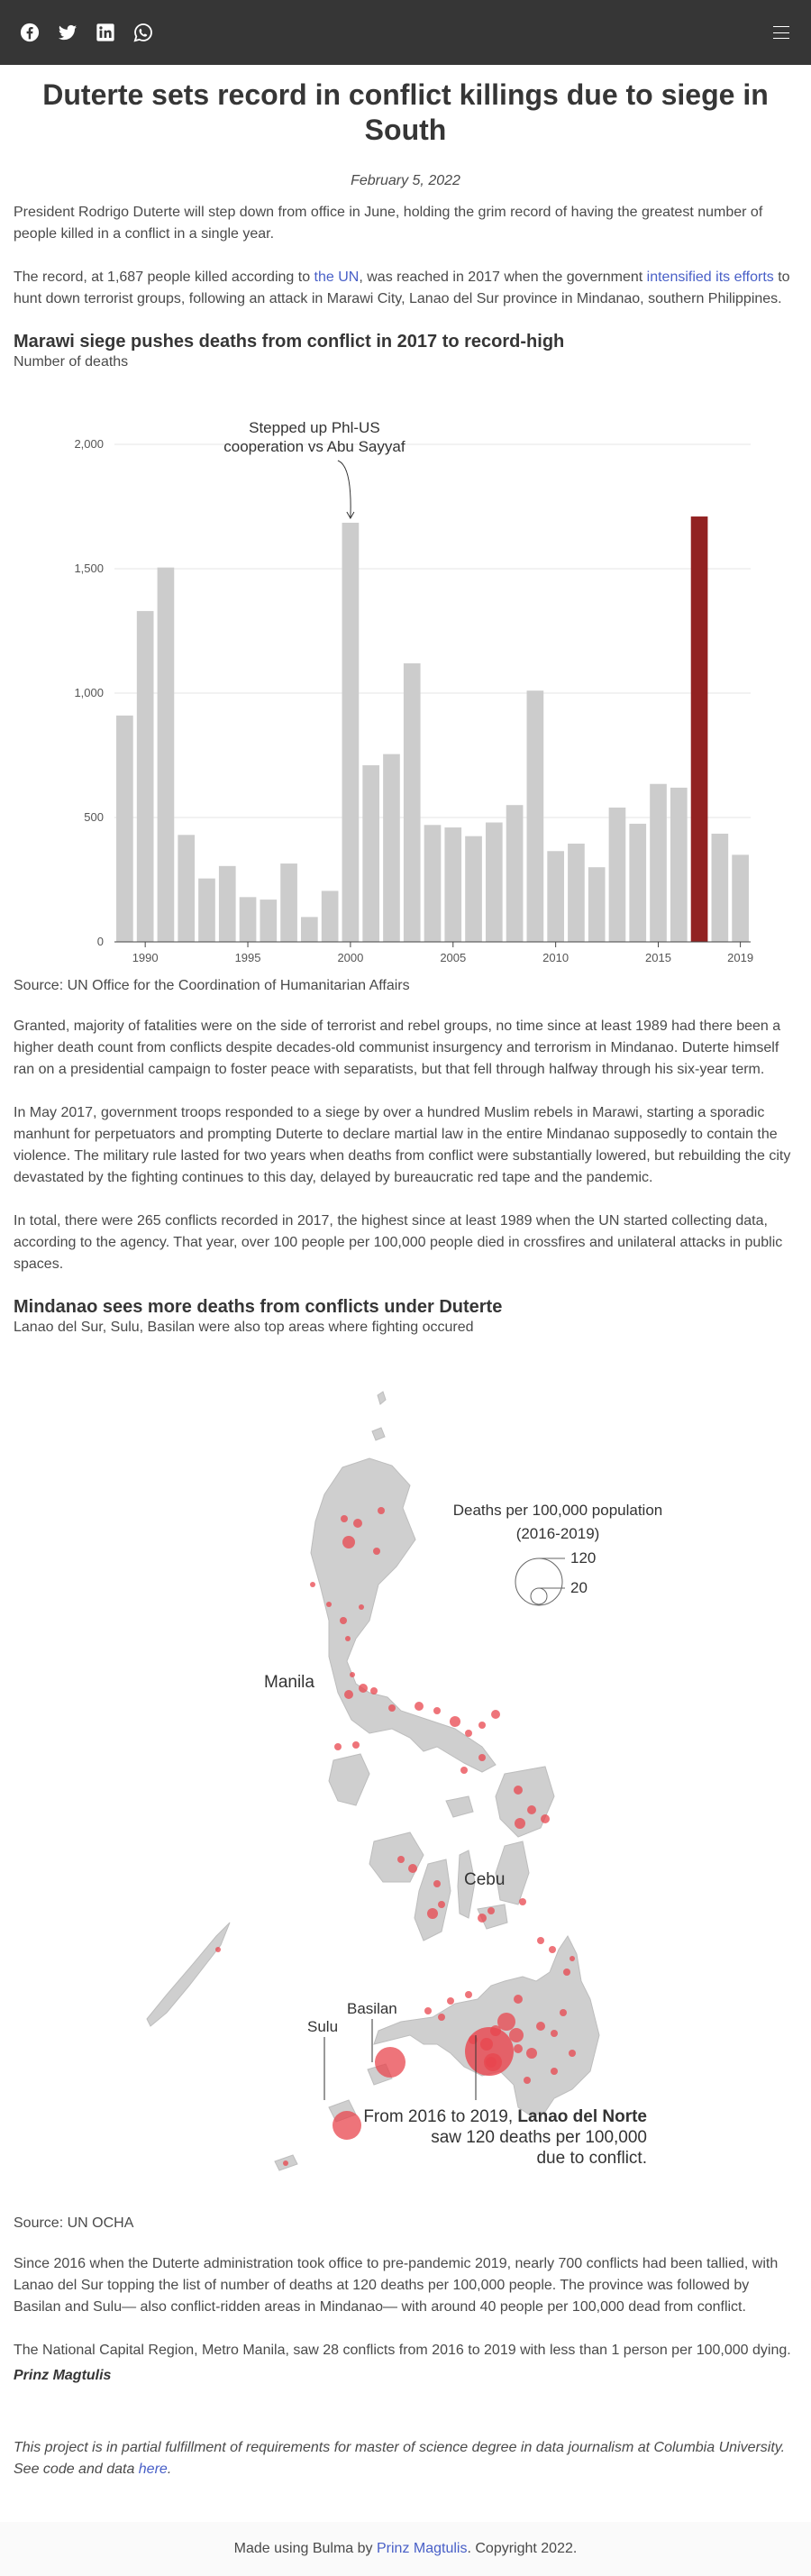 This screenshot has width=811, height=2576. I want to click on bar-2017, so click(699, 729).